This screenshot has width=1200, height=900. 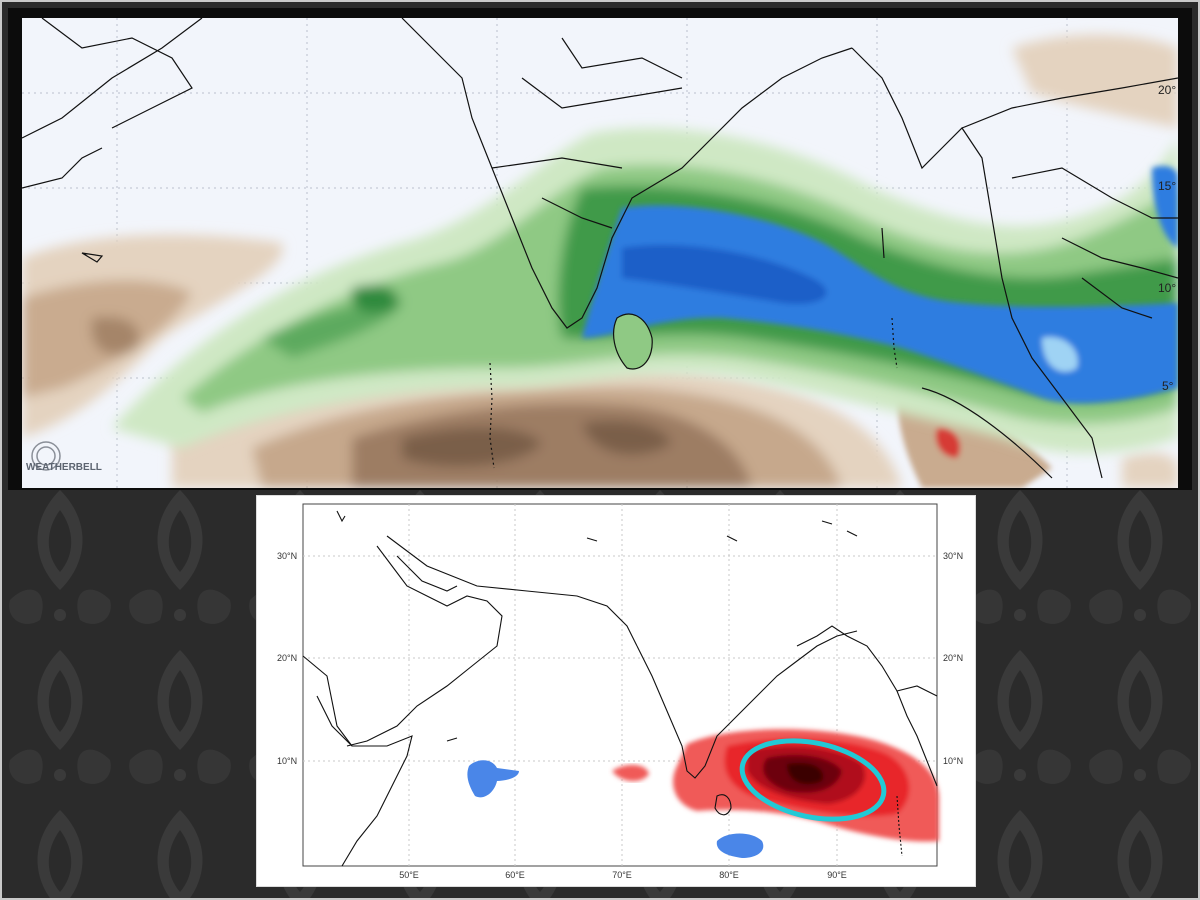 What do you see at coordinates (64, 467) in the screenshot?
I see `weatherbell-logo-text: WEATHERBELL` at bounding box center [64, 467].